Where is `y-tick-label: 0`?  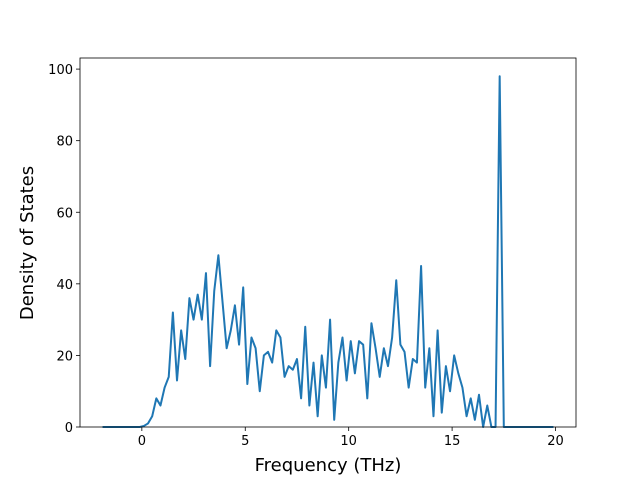 y-tick-label: 0 is located at coordinates (69, 428).